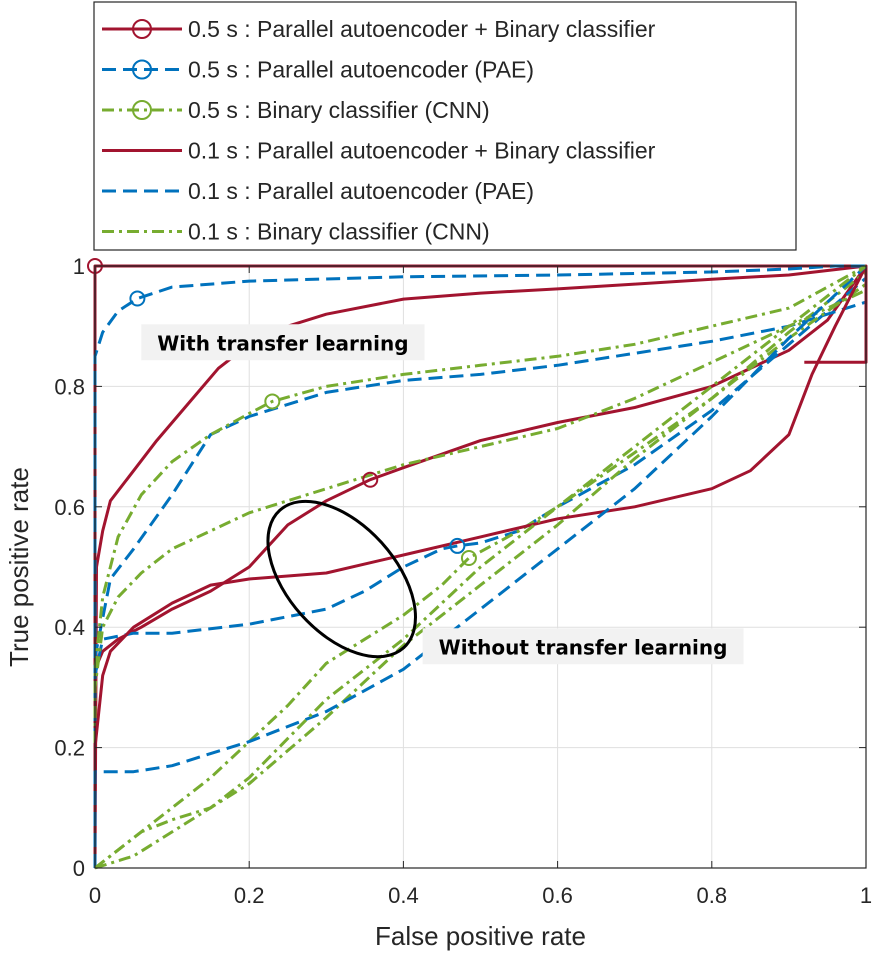 Image resolution: width=880 pixels, height=963 pixels. I want to click on roc-curve-unlabeled-3-marker, so click(457, 545).